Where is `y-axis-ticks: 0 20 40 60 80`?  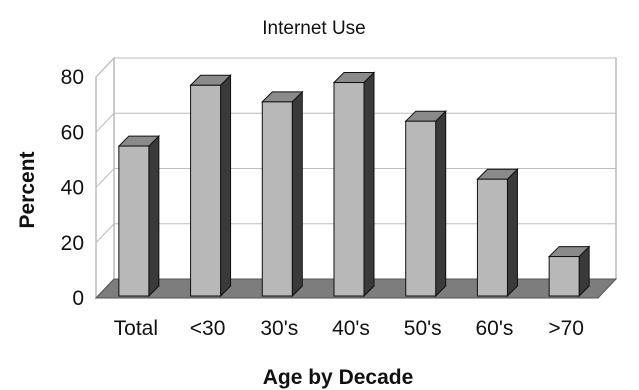 y-axis-ticks: 0 20 40 60 80 is located at coordinates (72, 188).